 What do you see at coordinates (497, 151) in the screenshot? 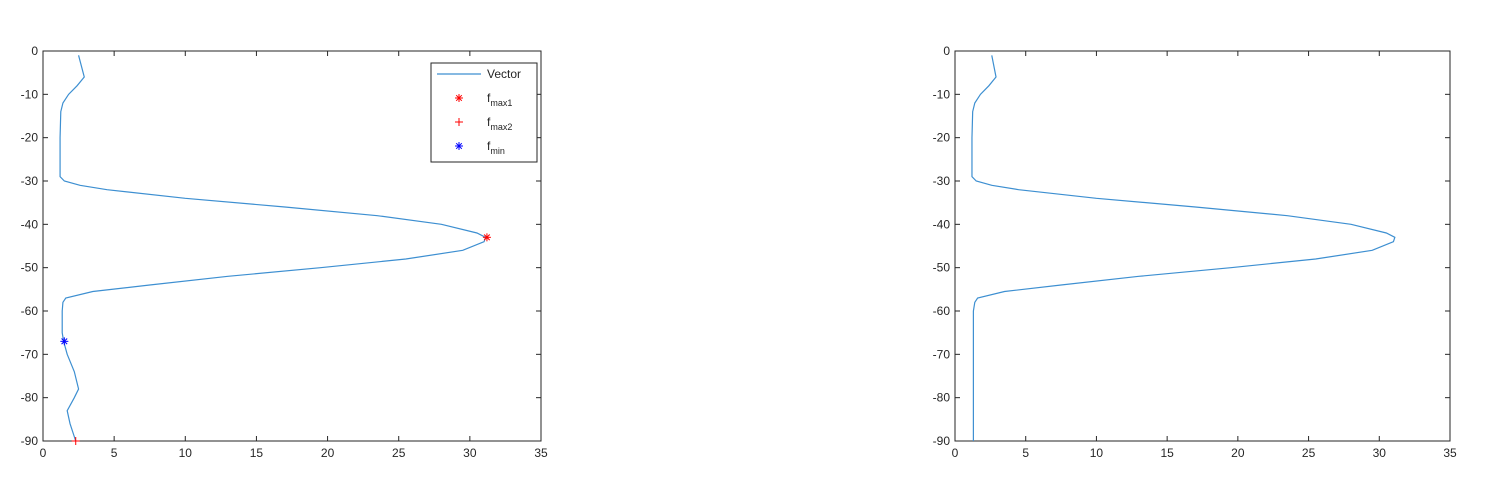
I see `legend-subscript: min` at bounding box center [497, 151].